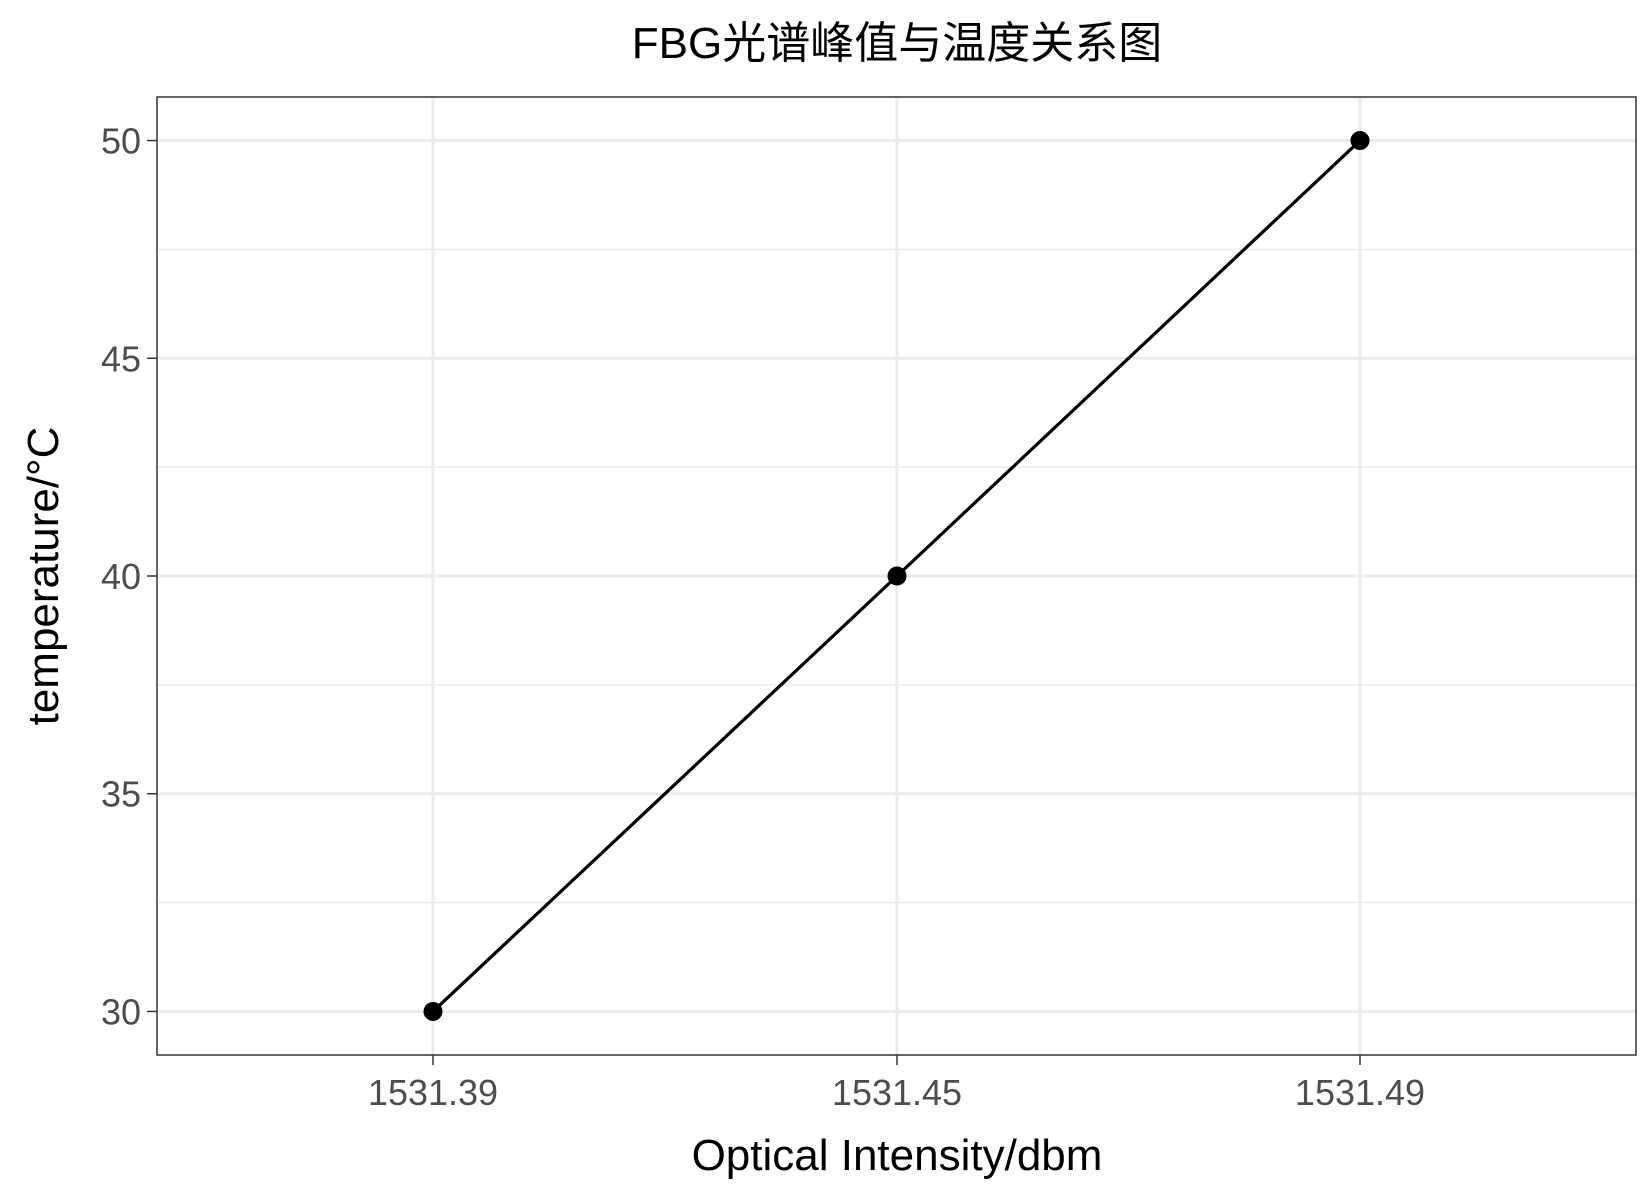 This screenshot has width=1651, height=1200. Describe the element at coordinates (897, 1155) in the screenshot. I see `x-axis-label: Optical Intensity/dbm` at that location.